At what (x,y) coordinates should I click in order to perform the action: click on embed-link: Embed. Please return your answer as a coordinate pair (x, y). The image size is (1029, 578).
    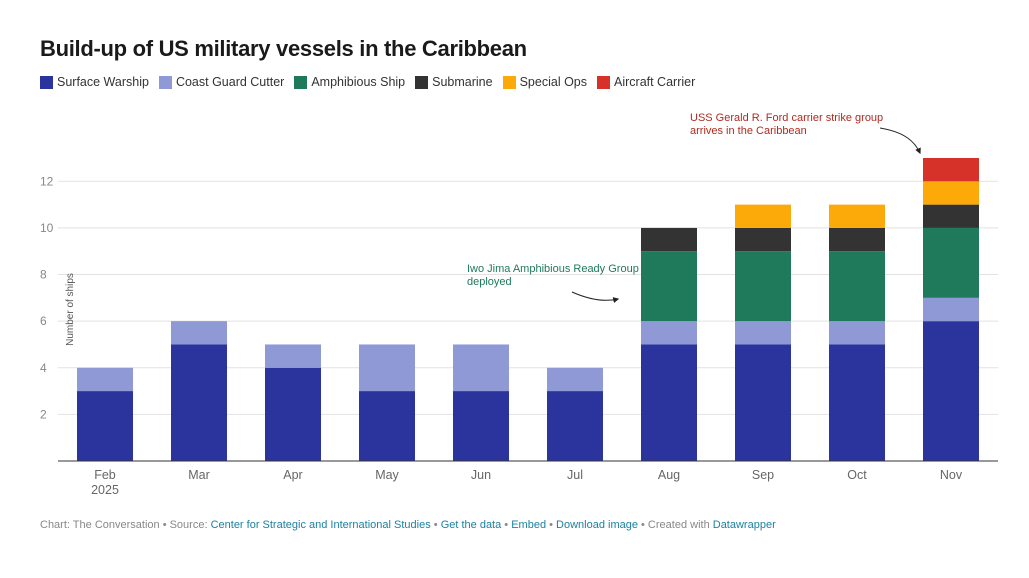
    Looking at the image, I should click on (529, 525).